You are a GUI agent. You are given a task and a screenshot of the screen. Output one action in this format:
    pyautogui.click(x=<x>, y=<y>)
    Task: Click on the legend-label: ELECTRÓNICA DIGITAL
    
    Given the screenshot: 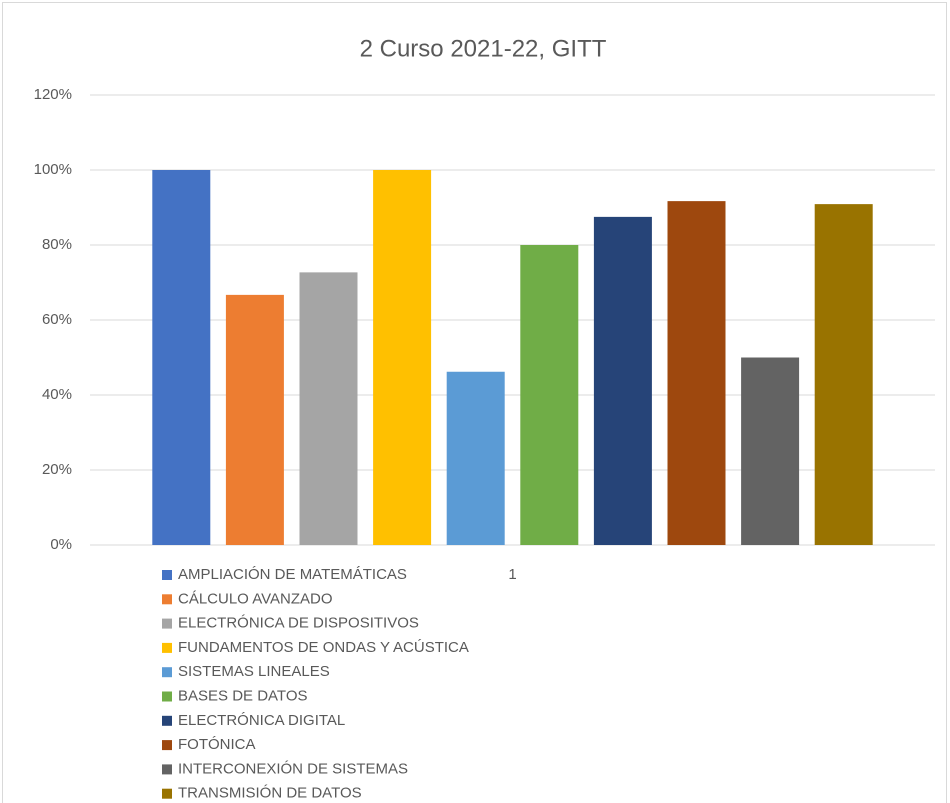 What is the action you would take?
    pyautogui.click(x=261, y=720)
    